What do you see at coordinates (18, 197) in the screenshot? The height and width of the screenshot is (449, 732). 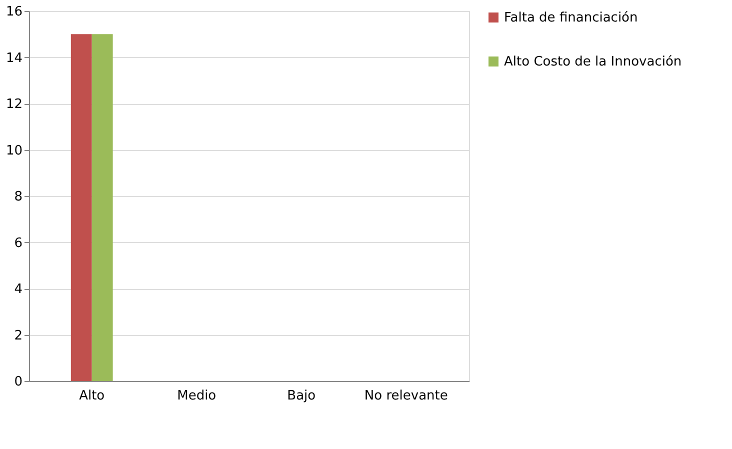 I see `y-tick-label: 8` at bounding box center [18, 197].